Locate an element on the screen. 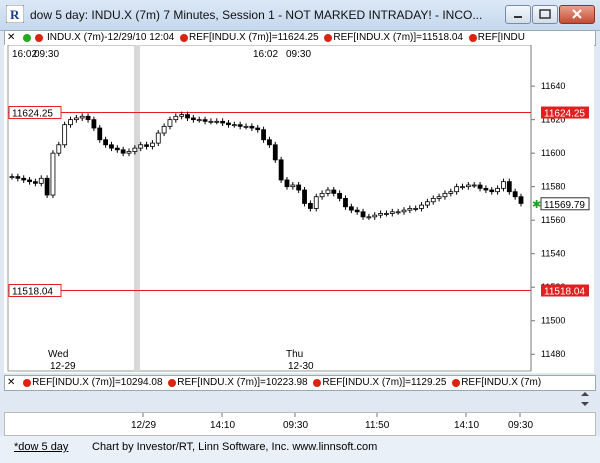 This screenshot has height=463, width=600. reference-price-tag-text: 11518.04 is located at coordinates (564, 292).